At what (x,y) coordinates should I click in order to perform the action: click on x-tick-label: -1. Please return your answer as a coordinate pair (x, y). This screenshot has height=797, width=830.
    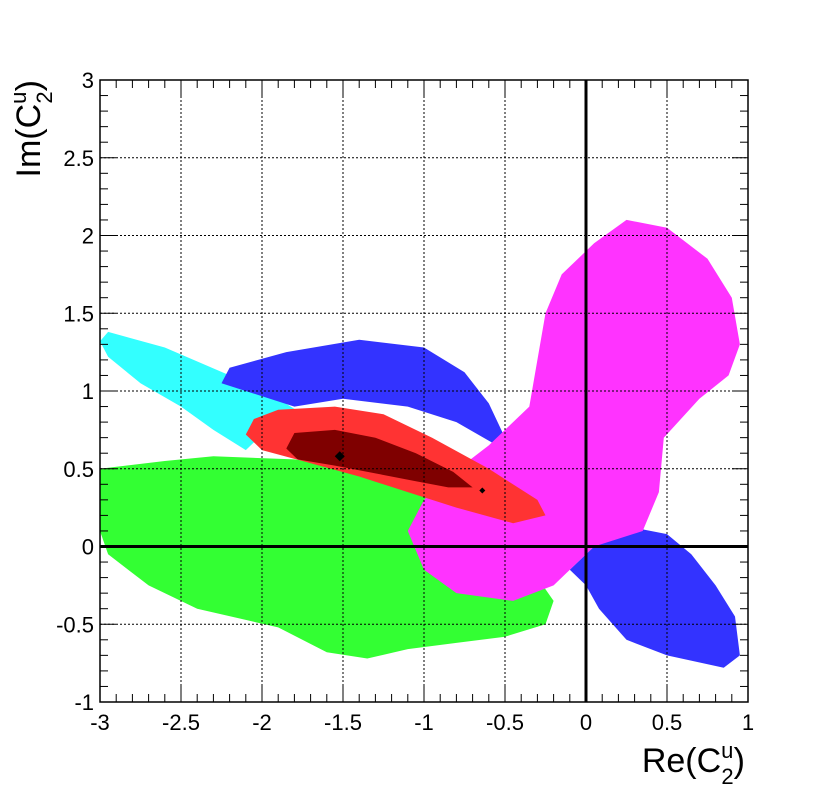
    Looking at the image, I should click on (424, 722).